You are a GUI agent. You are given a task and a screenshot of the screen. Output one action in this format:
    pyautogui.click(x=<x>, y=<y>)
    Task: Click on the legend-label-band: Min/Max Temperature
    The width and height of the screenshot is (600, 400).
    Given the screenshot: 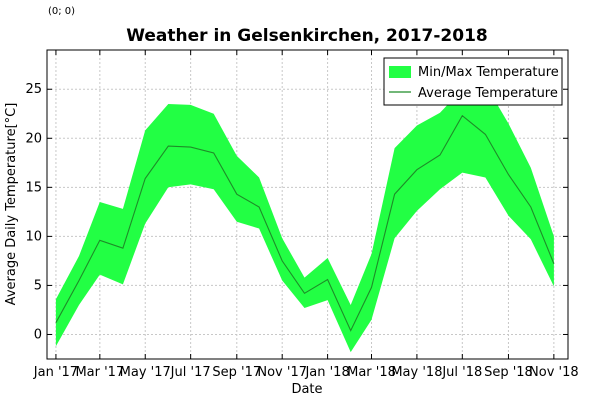 What is the action you would take?
    pyautogui.click(x=488, y=72)
    